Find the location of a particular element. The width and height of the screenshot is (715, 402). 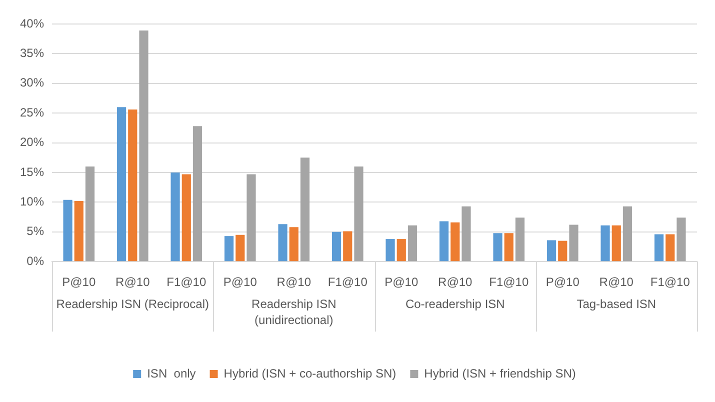

y-tick-label: 15% is located at coordinates (32, 171).